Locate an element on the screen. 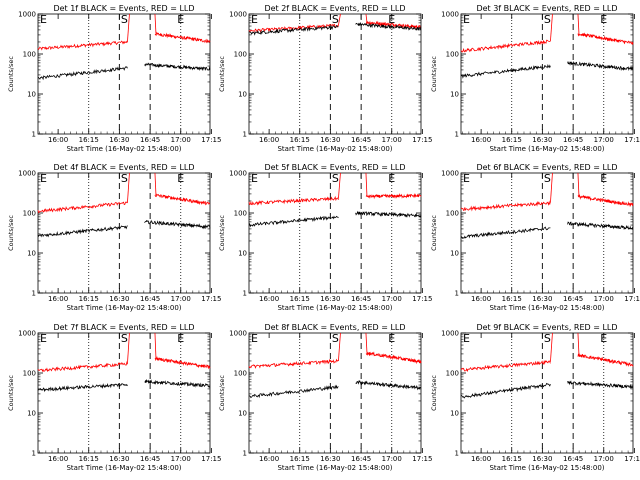  x-axis-label: Start Time (16-May-02 15:48:00) is located at coordinates (334, 149).